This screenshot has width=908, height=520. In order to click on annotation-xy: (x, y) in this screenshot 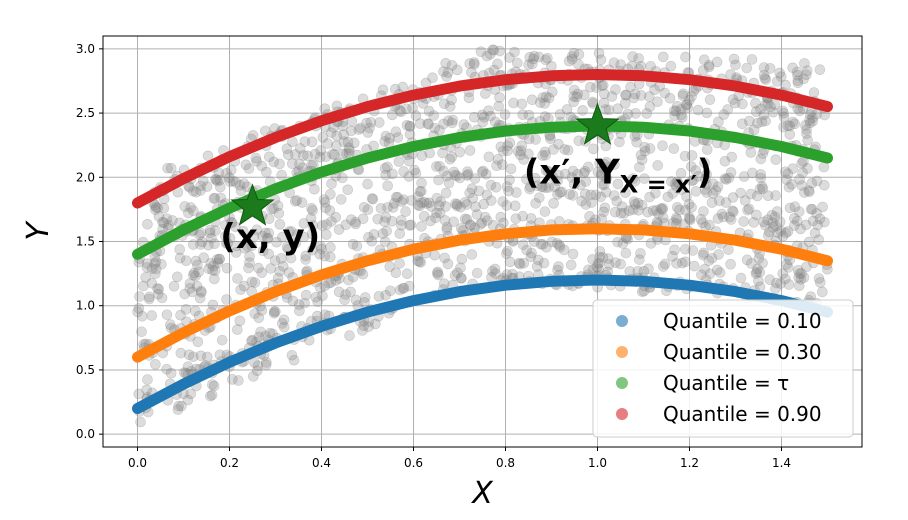, I will do `click(270, 237)`.